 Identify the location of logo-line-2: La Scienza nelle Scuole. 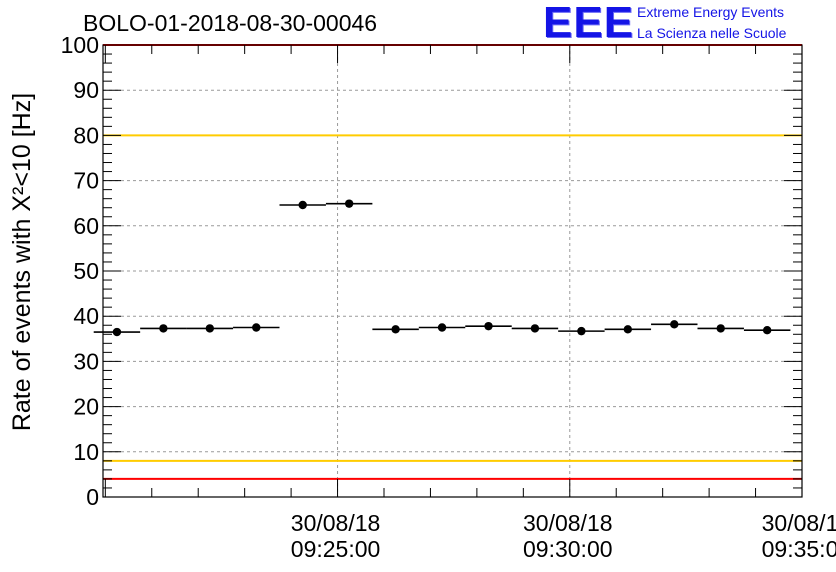
(712, 33).